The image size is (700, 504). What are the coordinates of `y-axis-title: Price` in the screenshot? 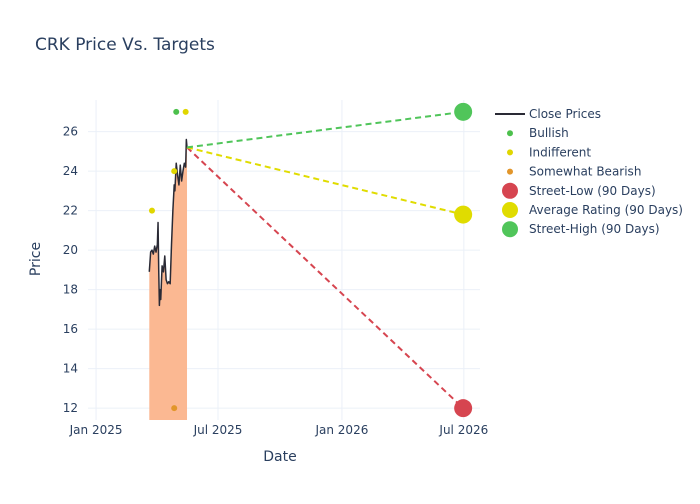 It's located at (36, 259).